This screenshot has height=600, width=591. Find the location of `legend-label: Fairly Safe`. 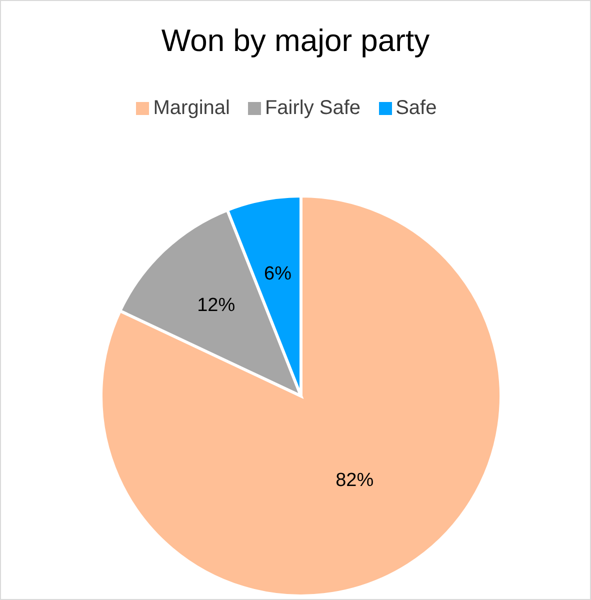

legend-label: Fairly Safe is located at coordinates (312, 108).